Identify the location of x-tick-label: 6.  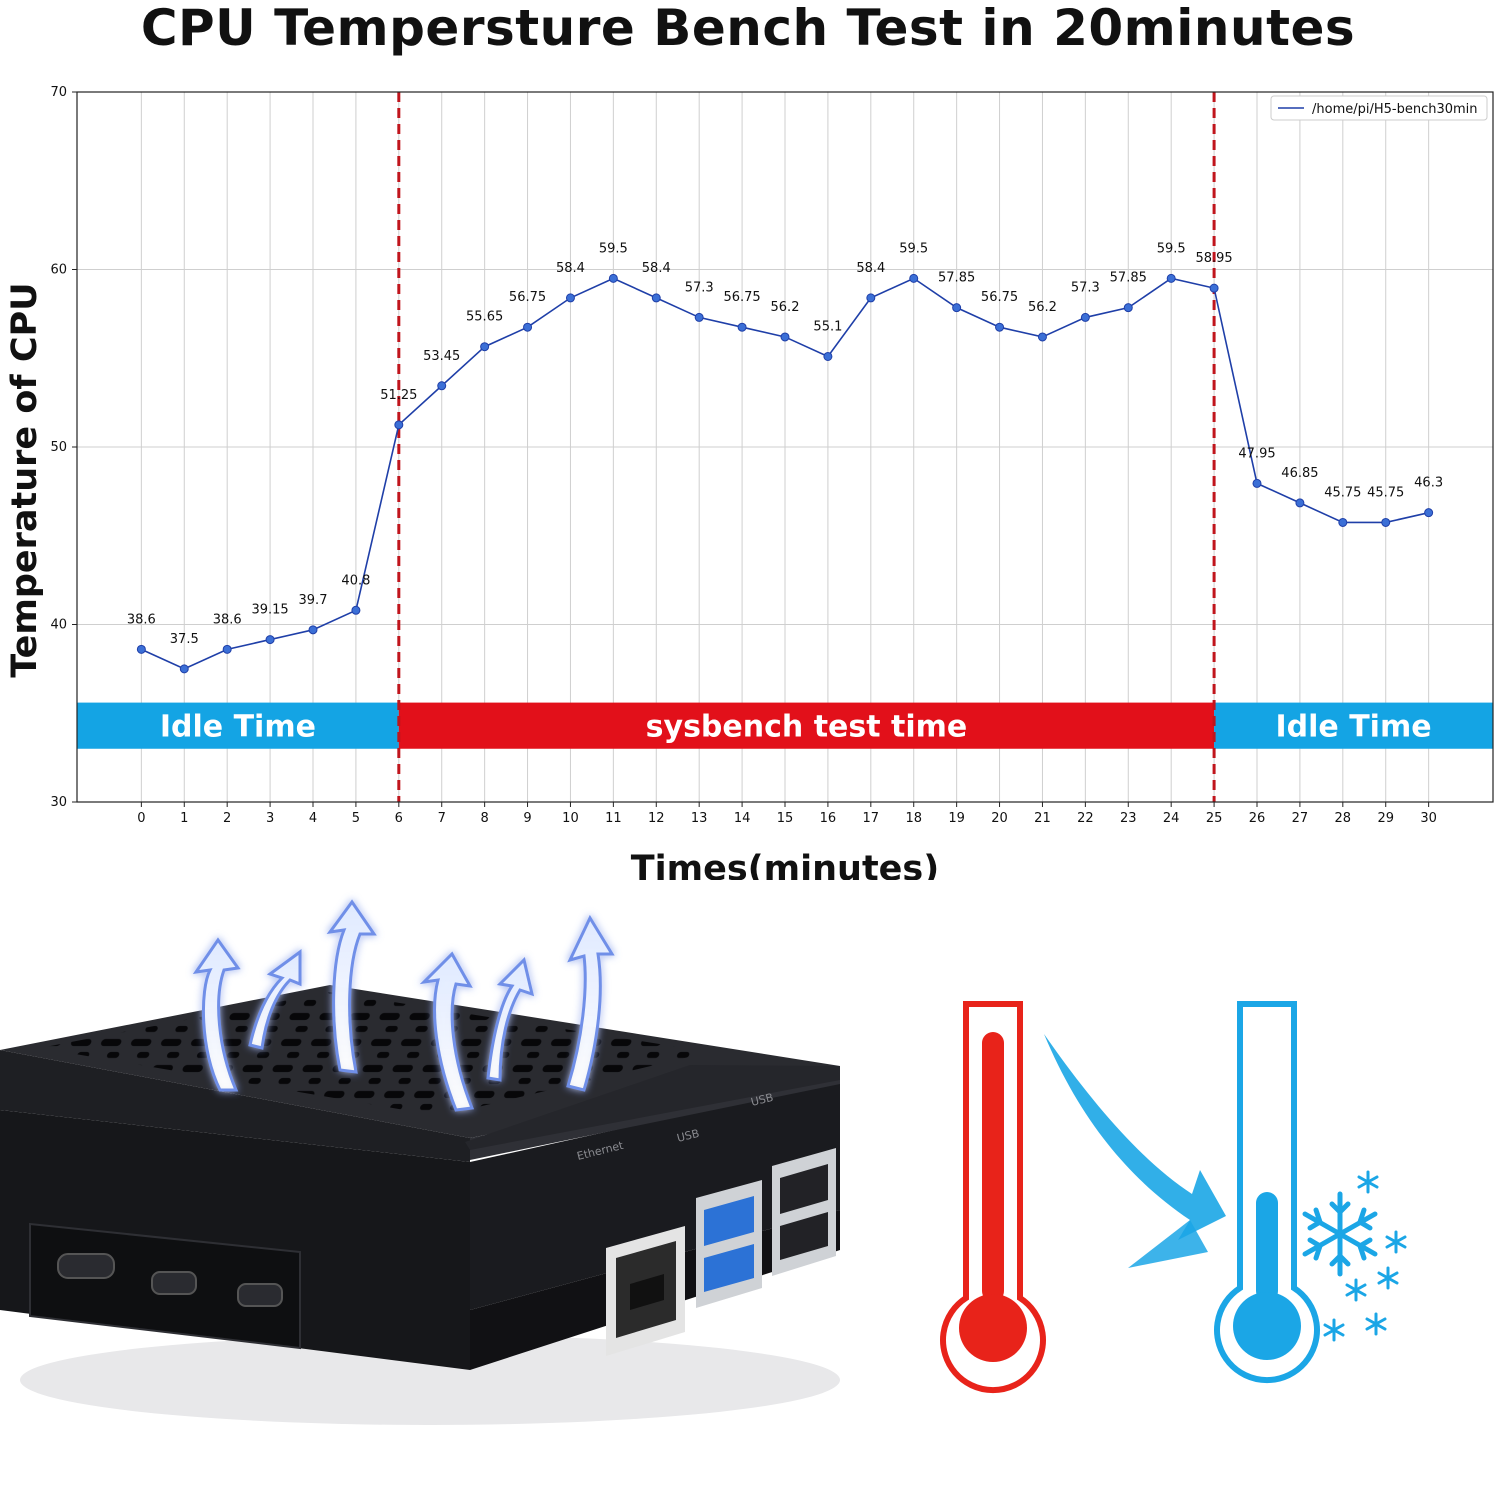
(399, 818).